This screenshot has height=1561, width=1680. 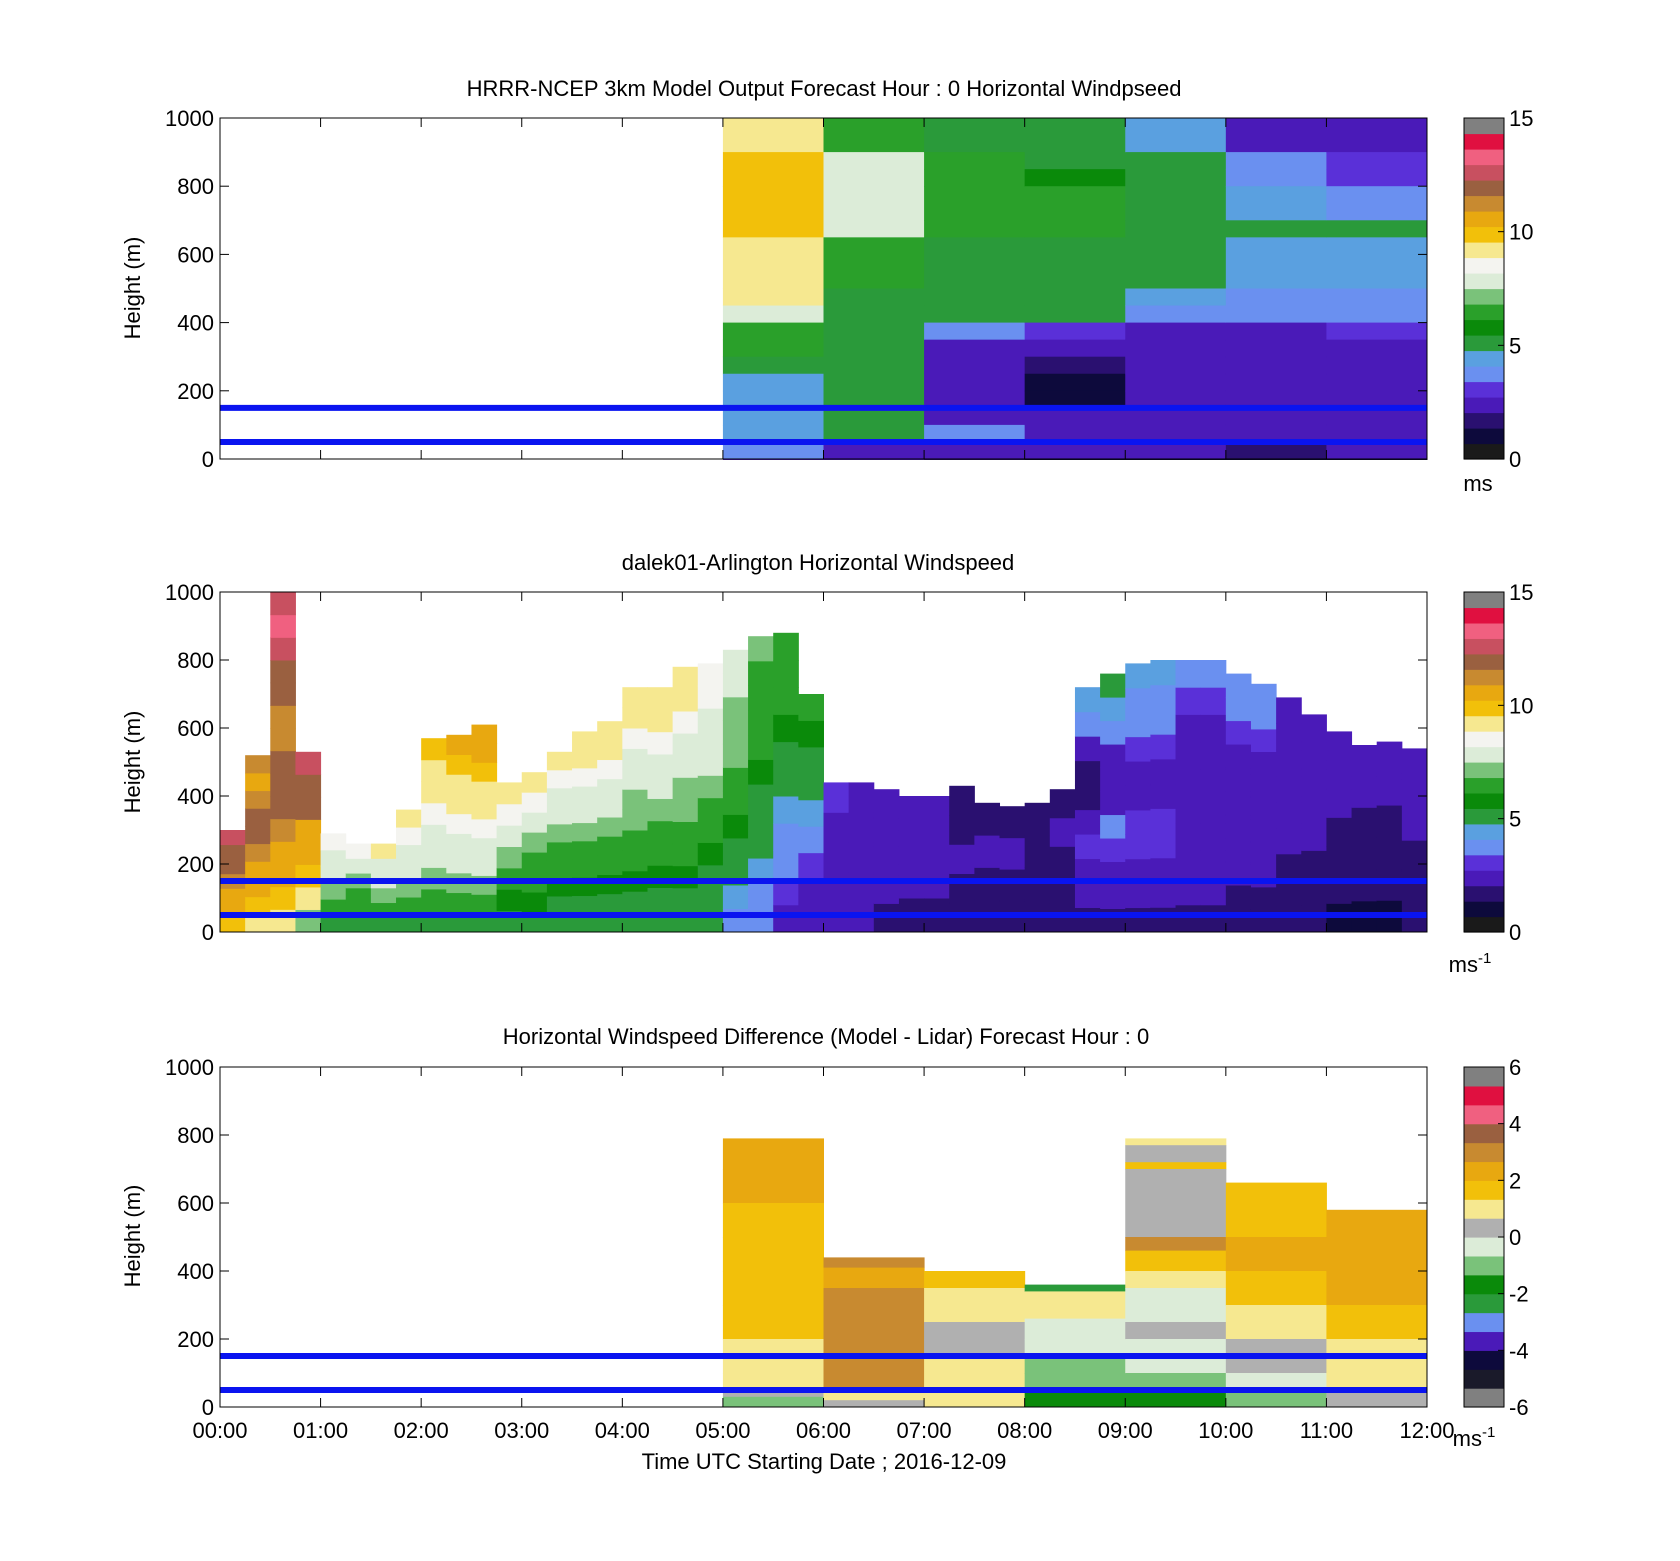 I want to click on ytick-label: 800, so click(x=195, y=186).